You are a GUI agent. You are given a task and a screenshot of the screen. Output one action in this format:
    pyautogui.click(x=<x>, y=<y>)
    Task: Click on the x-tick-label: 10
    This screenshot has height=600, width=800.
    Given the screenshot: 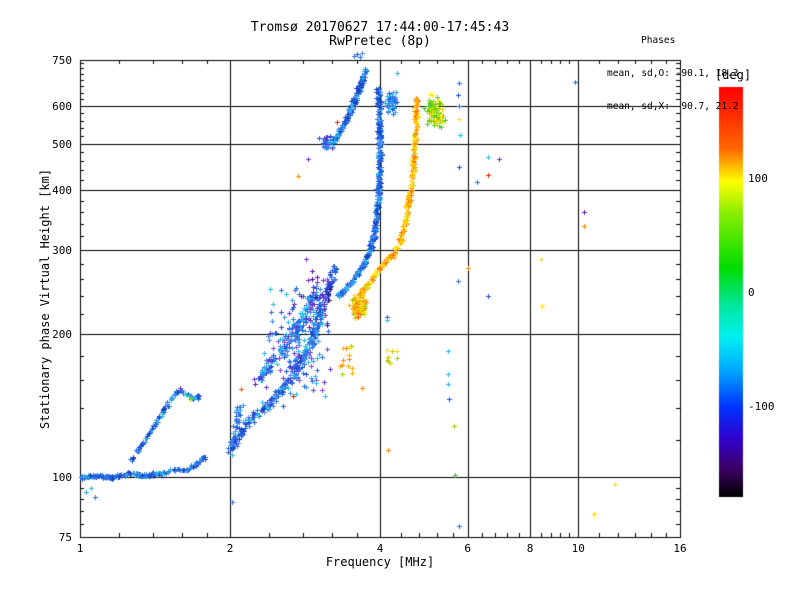 What is the action you would take?
    pyautogui.click(x=578, y=548)
    